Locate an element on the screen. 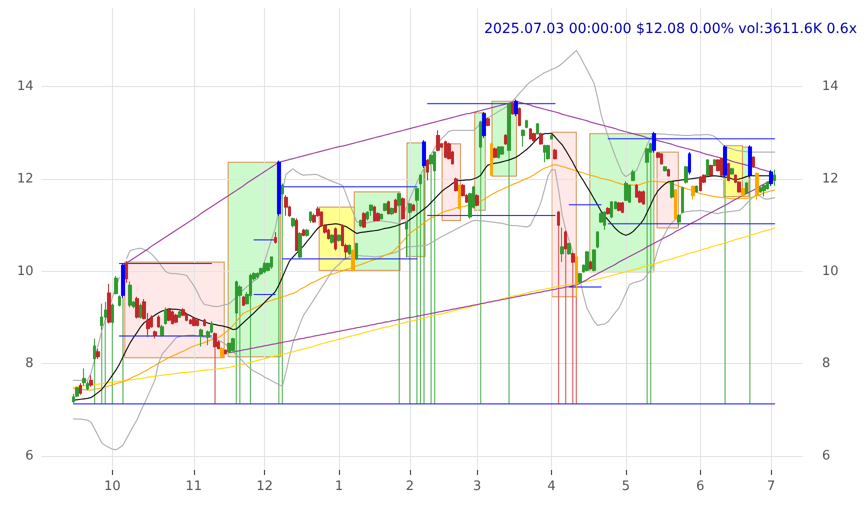 The image size is (868, 505). x-tick-label: 7 is located at coordinates (771, 486).